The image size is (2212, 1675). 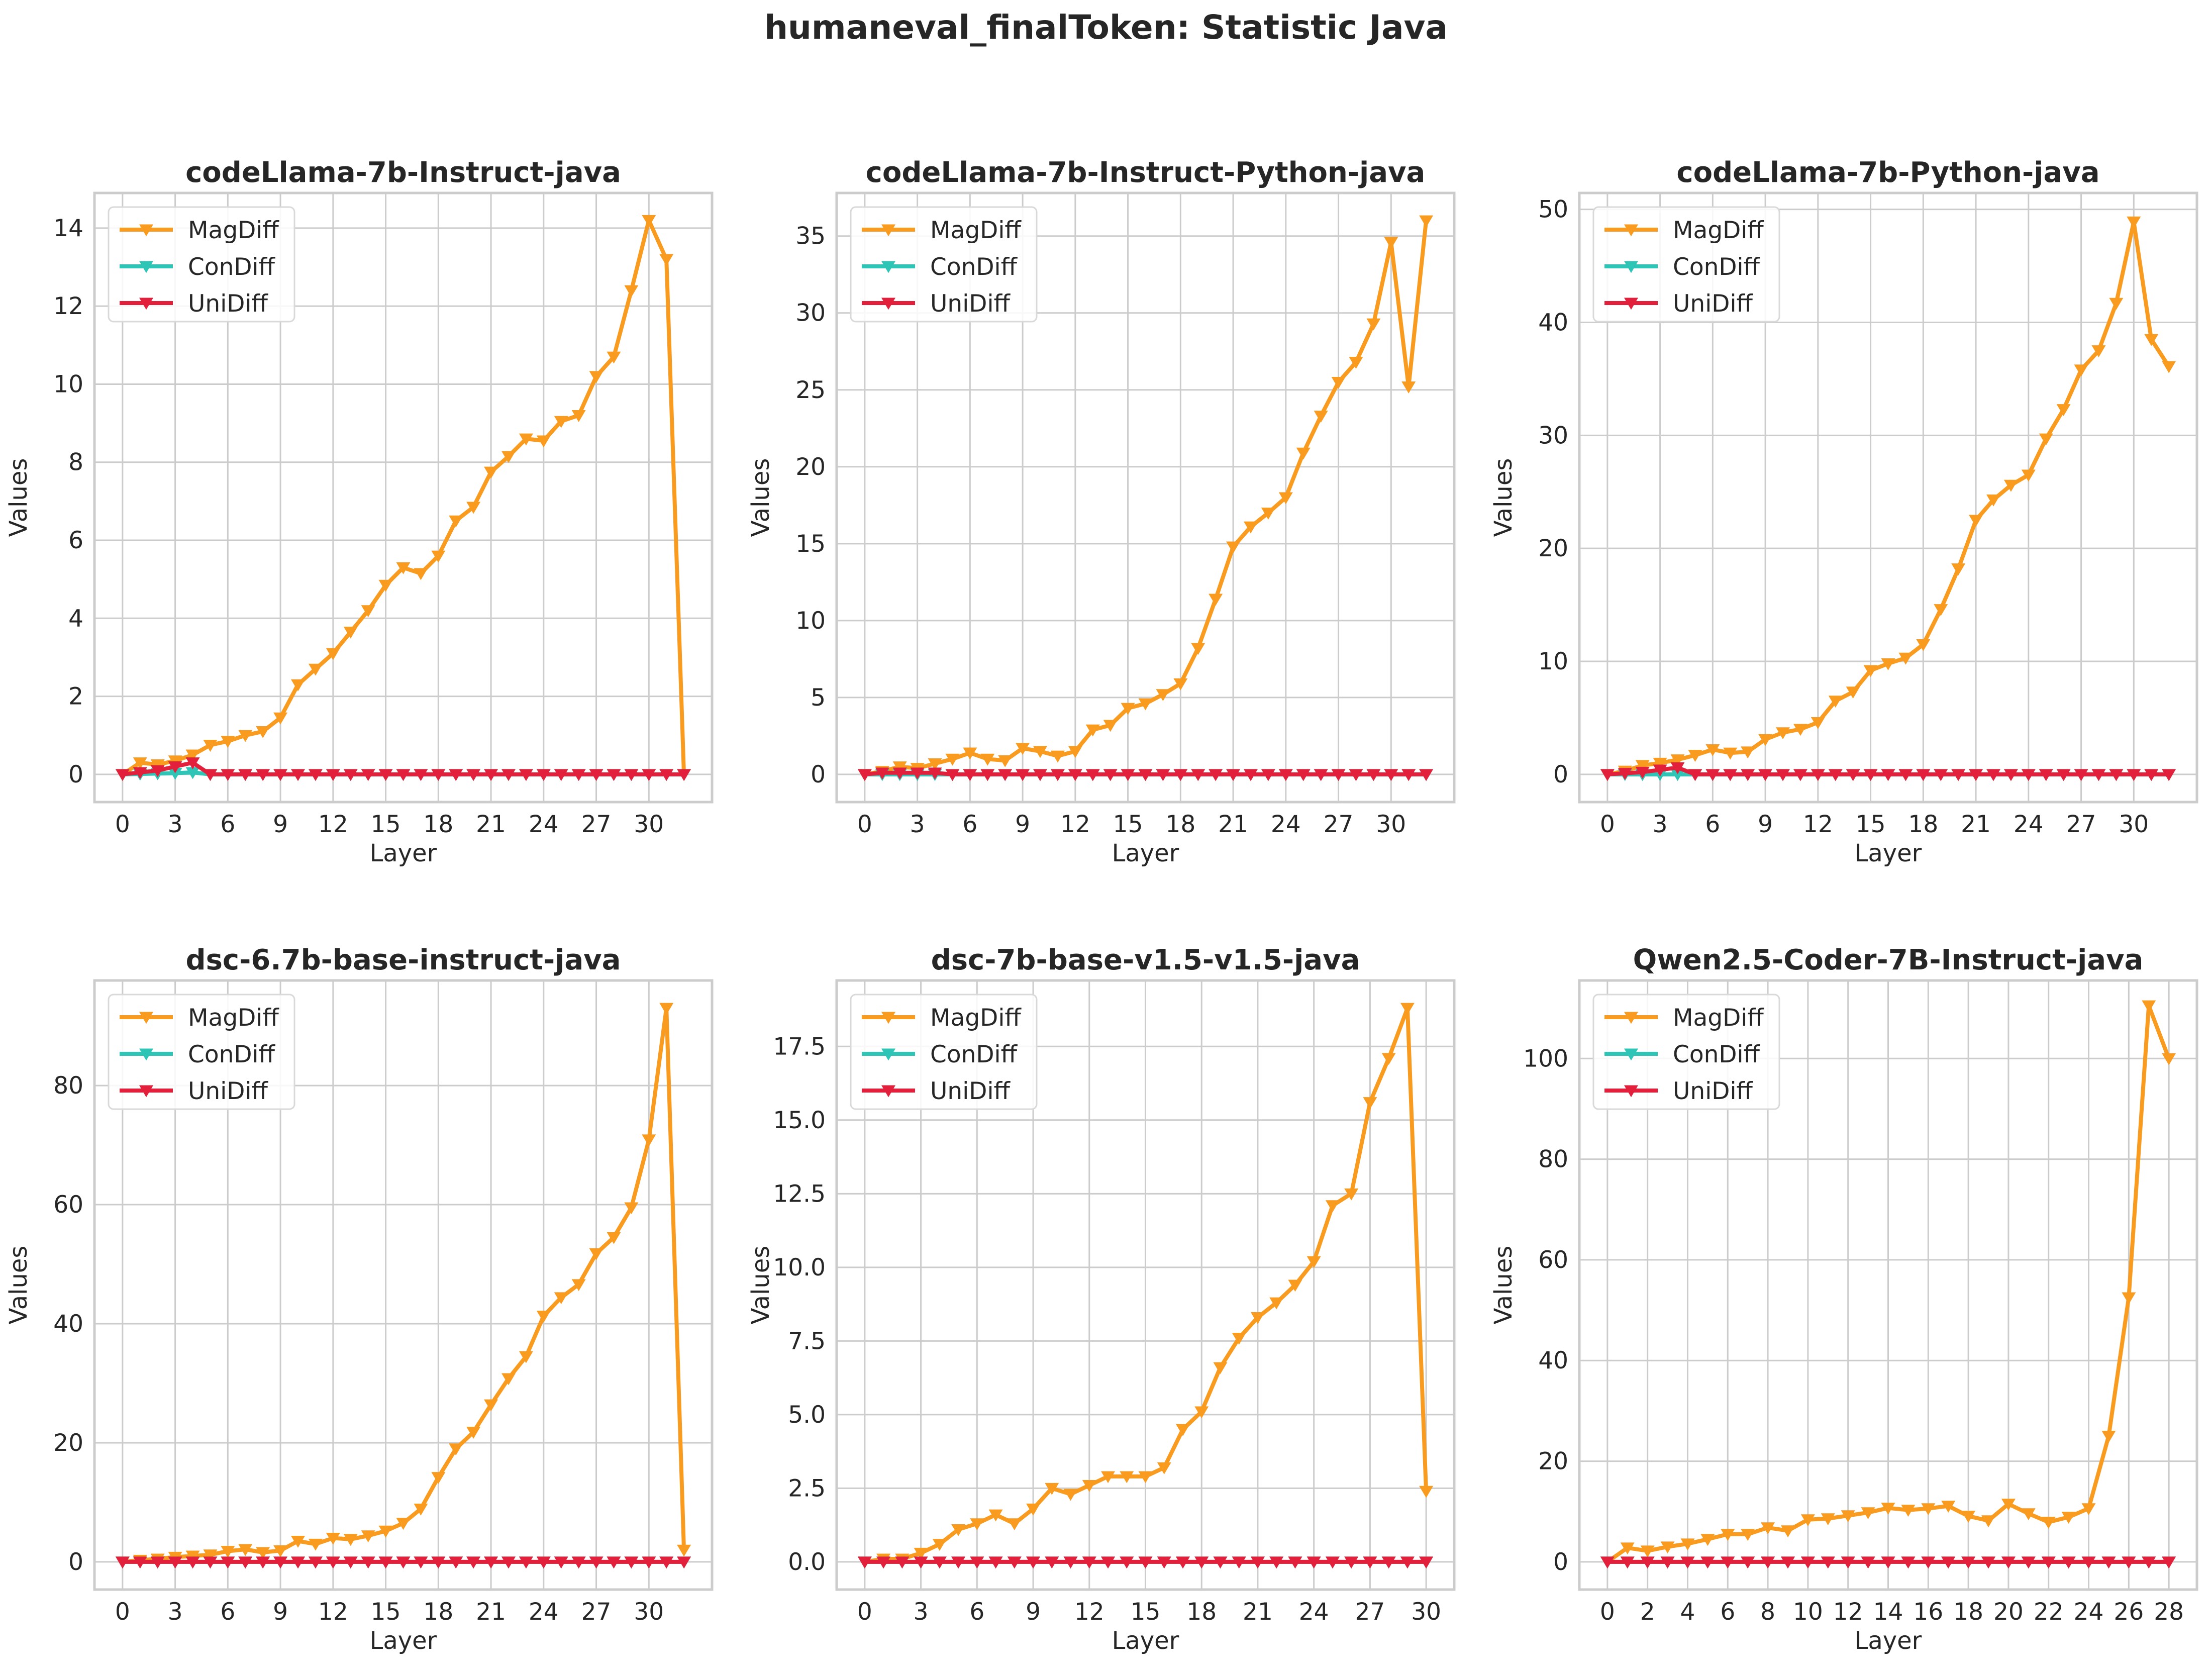 I want to click on y-tick-label: 25, so click(x=810, y=390).